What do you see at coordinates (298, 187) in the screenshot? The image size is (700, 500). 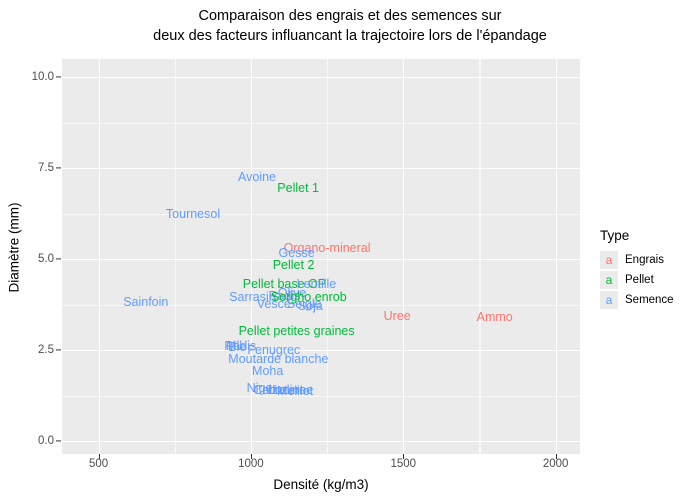 I see `data-point-label: Pellet 1` at bounding box center [298, 187].